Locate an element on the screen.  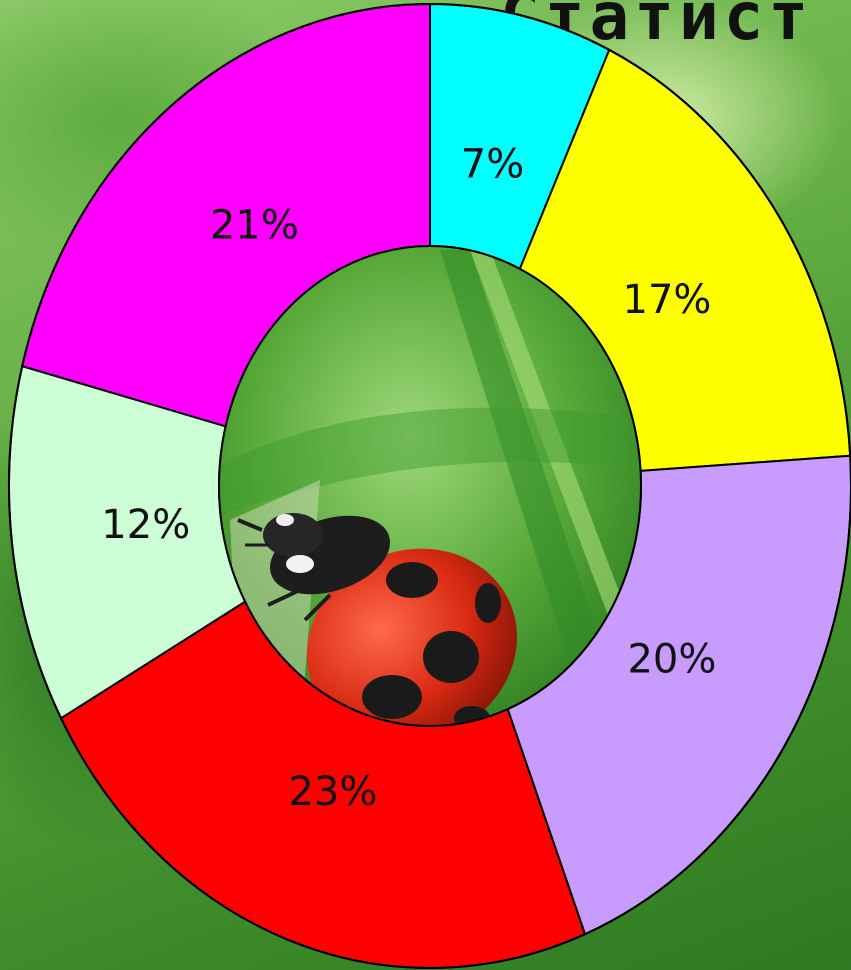
slice-label-7: 7% is located at coordinates (492, 165).